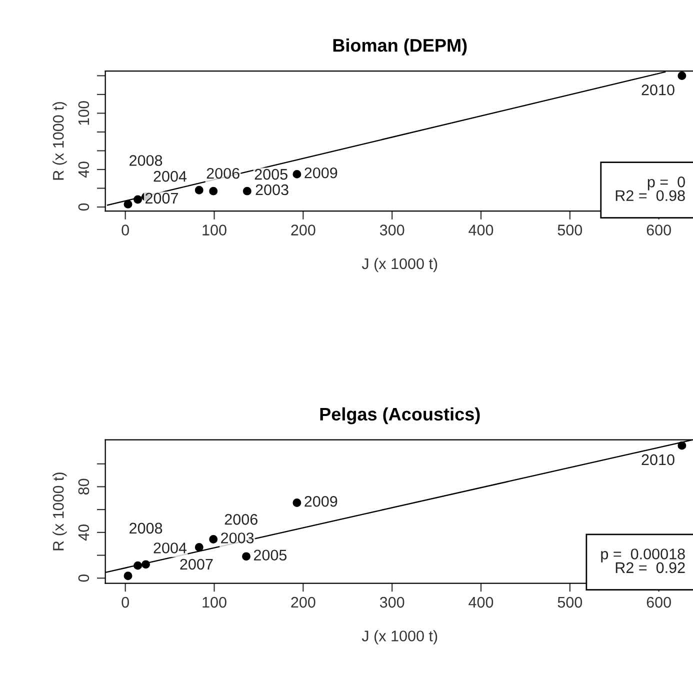 The image size is (693, 683). I want to click on y-tick-label: 100, so click(84, 113).